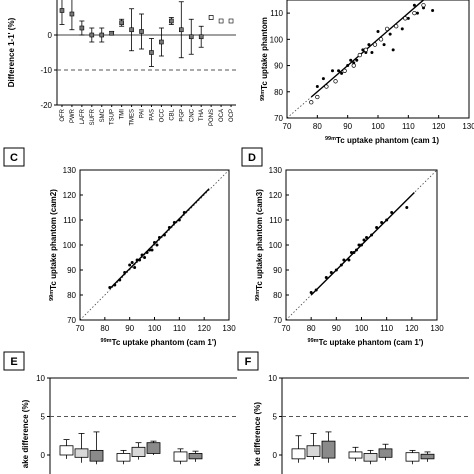 Image resolution: width=474 pixels, height=474 pixels. Describe the element at coordinates (73, 115) in the screenshot. I see `category-label: PWR` at that location.